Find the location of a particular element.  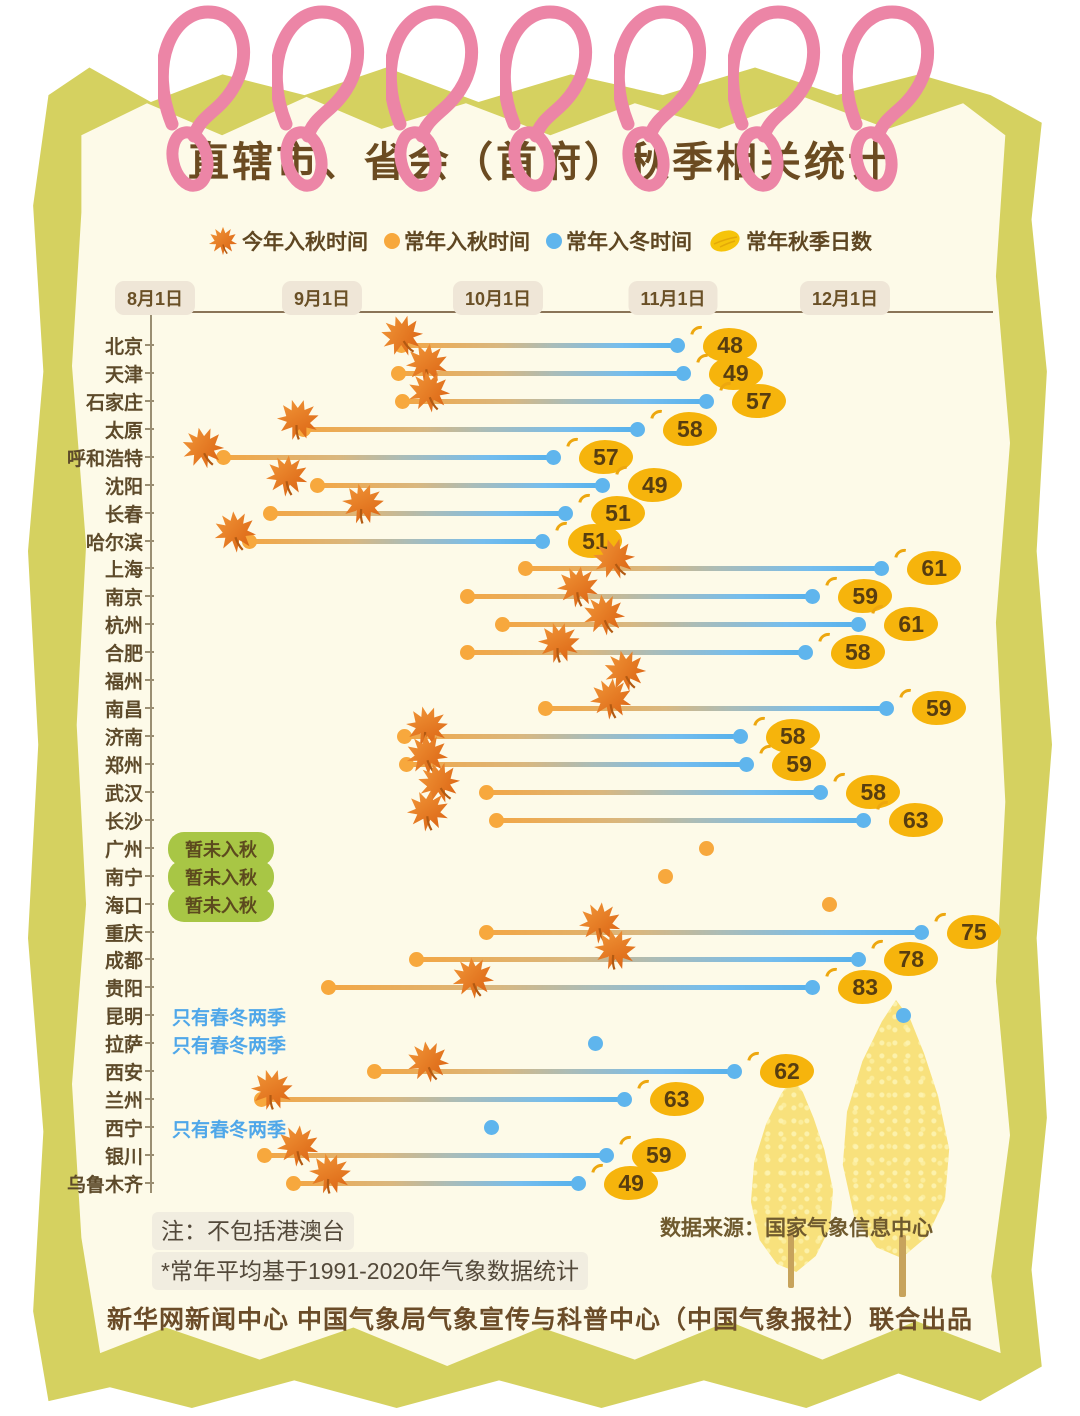

city-label: 长春 is located at coordinates (123, 515).